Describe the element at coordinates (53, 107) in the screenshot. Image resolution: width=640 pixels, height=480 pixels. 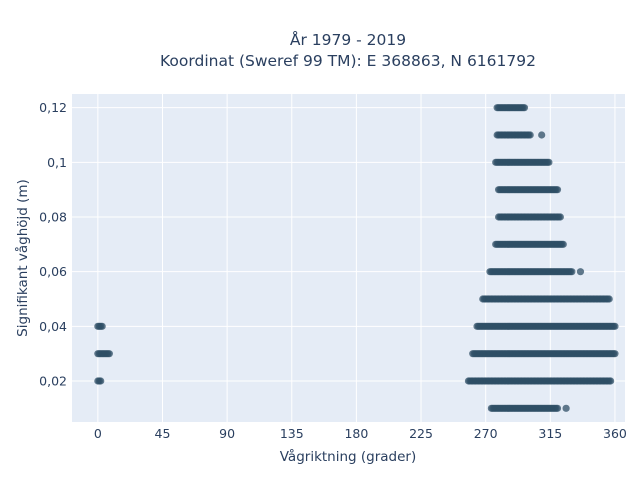
I see `y-tick-label: 0,12` at that location.